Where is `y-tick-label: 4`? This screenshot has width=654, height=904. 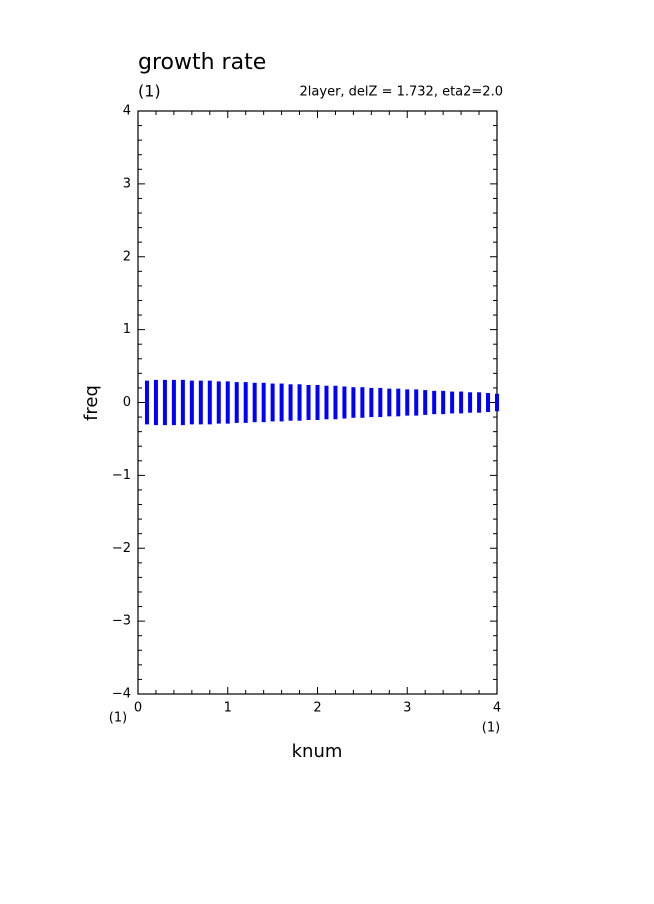 y-tick-label: 4 is located at coordinates (127, 111).